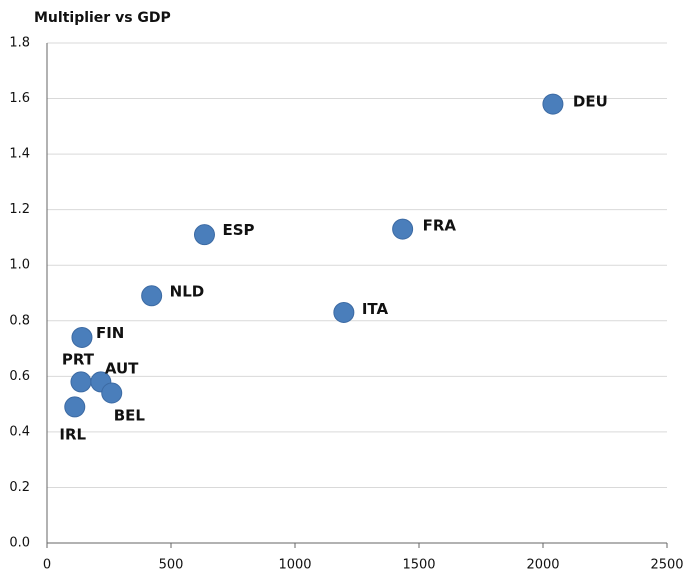 The height and width of the screenshot is (582, 689). I want to click on point-label: FRA, so click(440, 226).